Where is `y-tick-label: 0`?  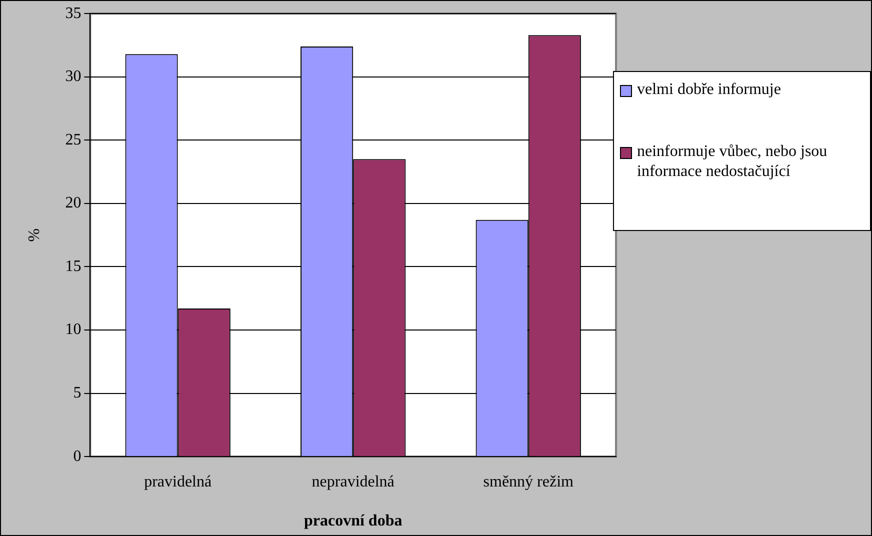 y-tick-label: 0 is located at coordinates (77, 456).